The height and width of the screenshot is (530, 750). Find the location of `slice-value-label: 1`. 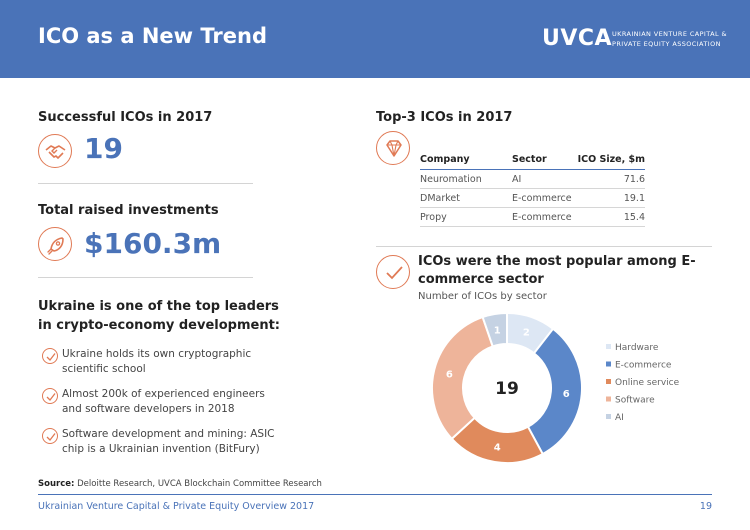

slice-value-label: 1 is located at coordinates (497, 330).